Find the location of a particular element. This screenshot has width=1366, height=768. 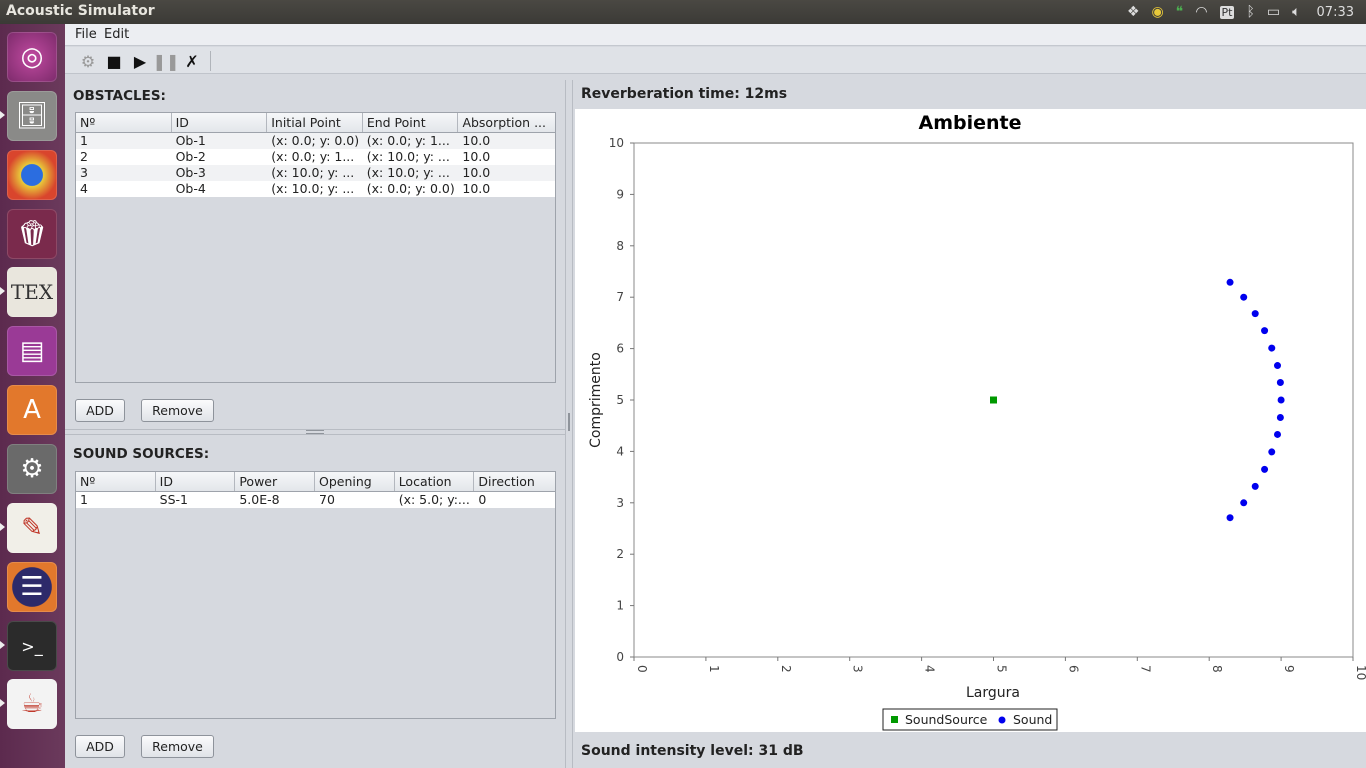

pdf-reader-icon: ✎ is located at coordinates (28, 528).